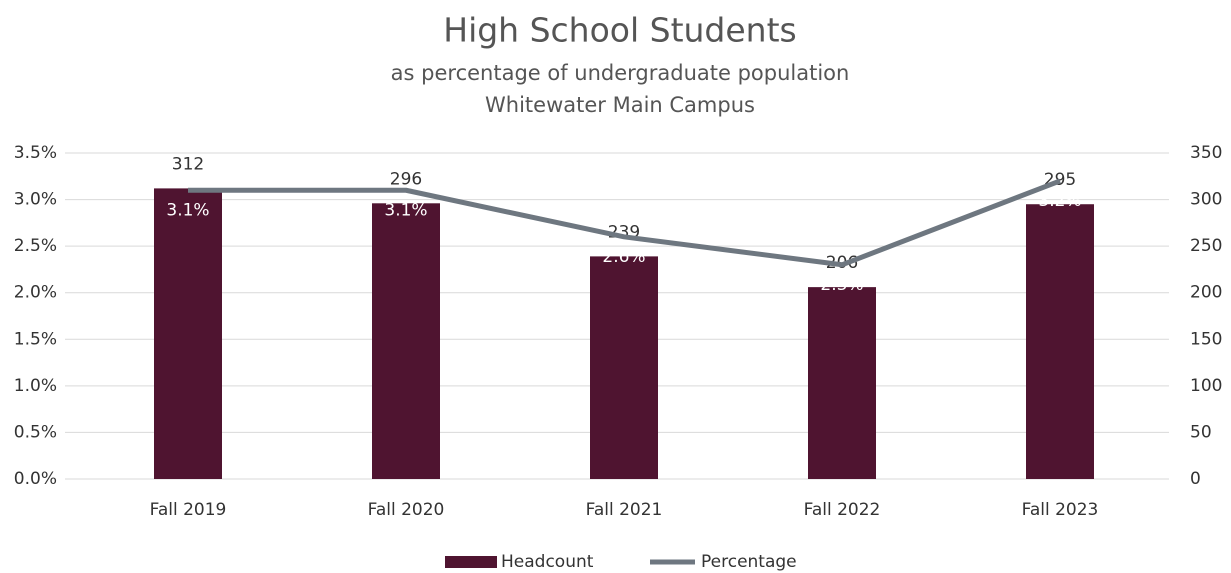 The height and width of the screenshot is (573, 1231). Describe the element at coordinates (1059, 201) in the screenshot. I see `line-value-label: 3.2%` at that location.